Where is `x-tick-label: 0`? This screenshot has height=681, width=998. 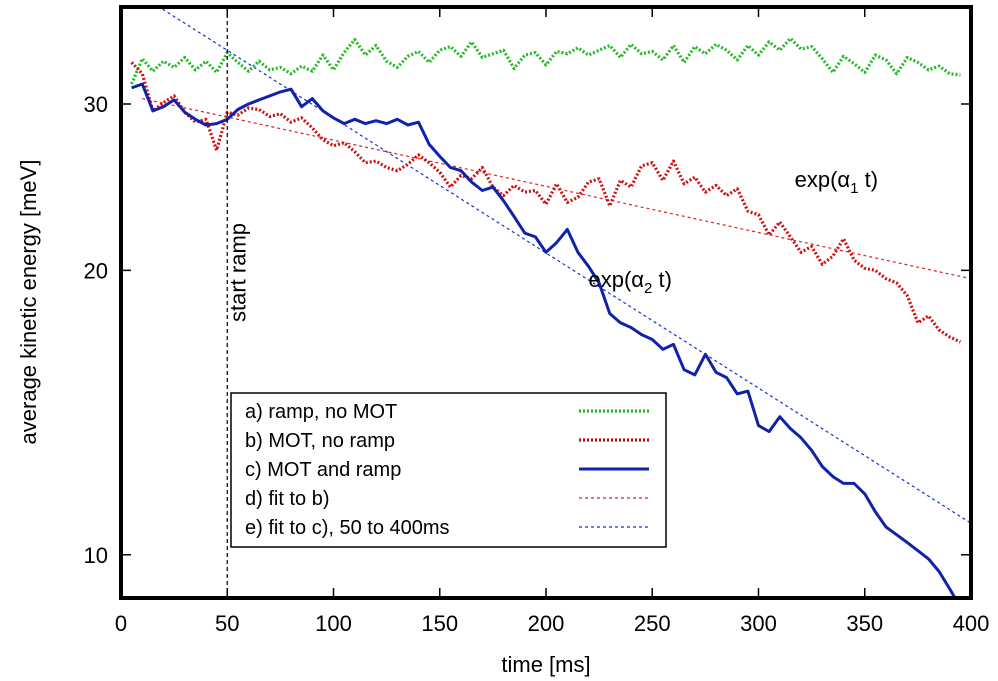 x-tick-label: 0 is located at coordinates (121, 623).